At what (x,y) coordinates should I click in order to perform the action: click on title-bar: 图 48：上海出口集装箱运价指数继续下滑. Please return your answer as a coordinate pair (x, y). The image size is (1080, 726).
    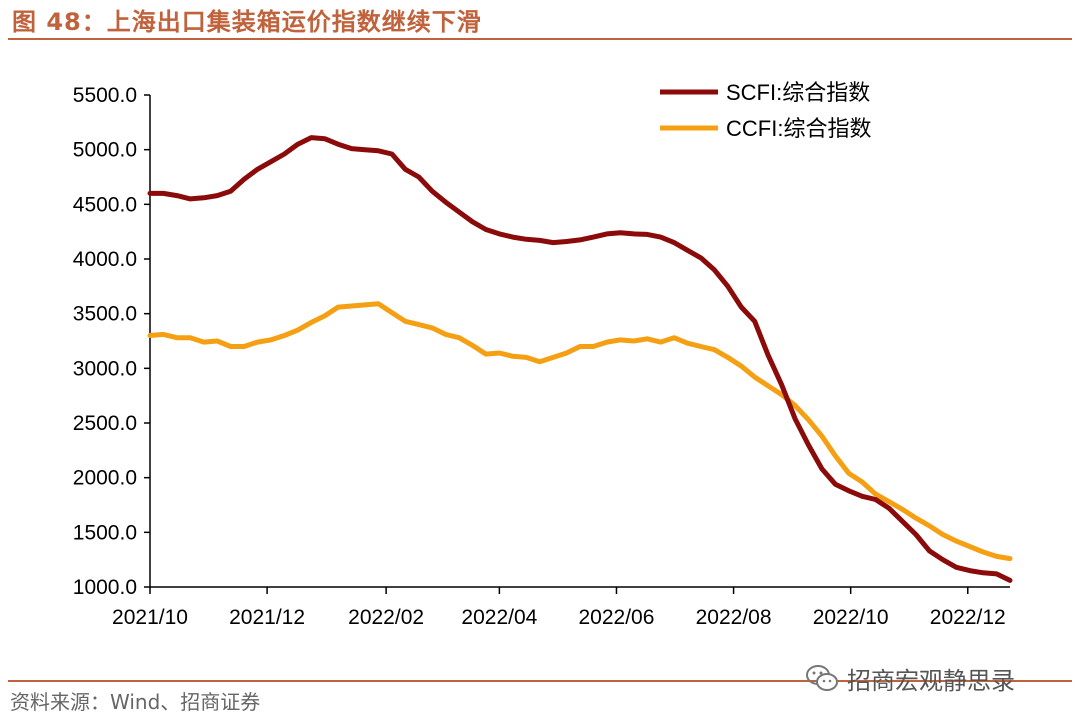
    Looking at the image, I should click on (540, 21).